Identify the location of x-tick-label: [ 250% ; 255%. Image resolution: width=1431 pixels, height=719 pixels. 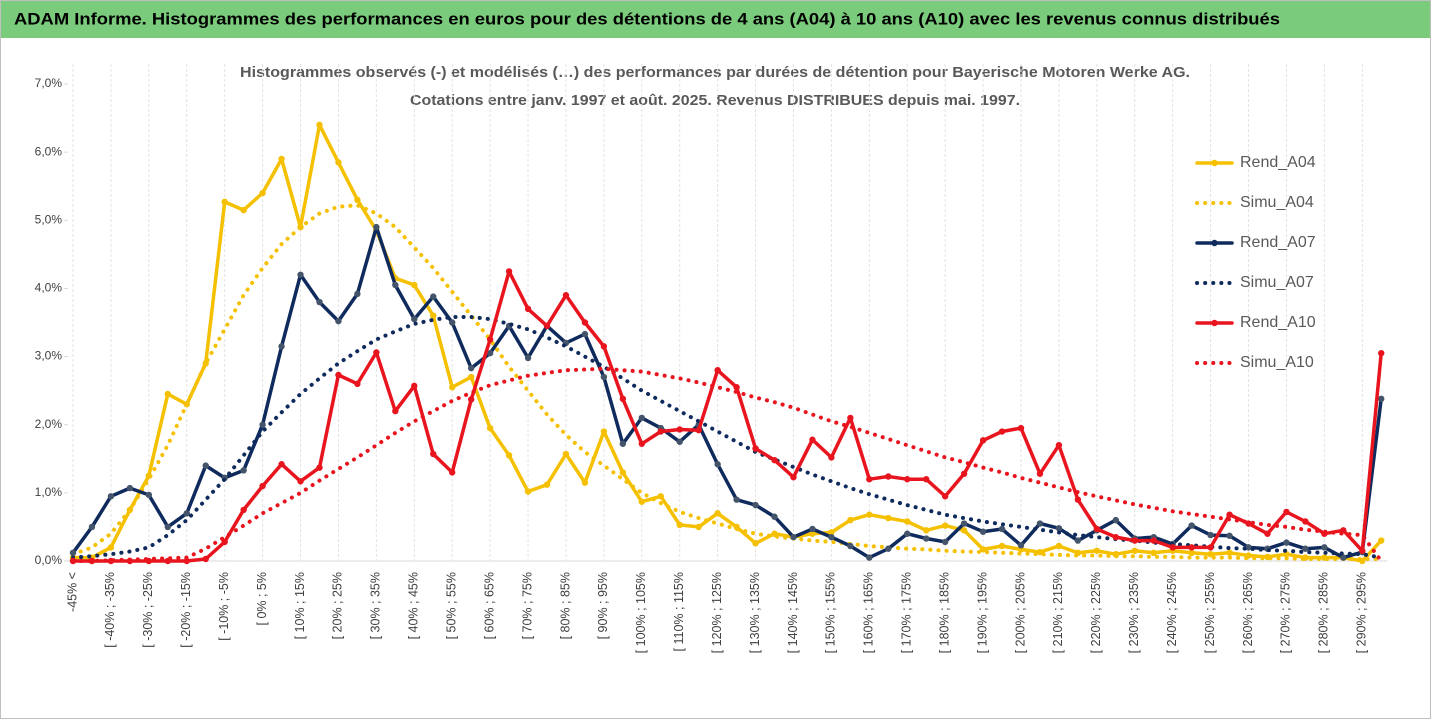
(1210, 612).